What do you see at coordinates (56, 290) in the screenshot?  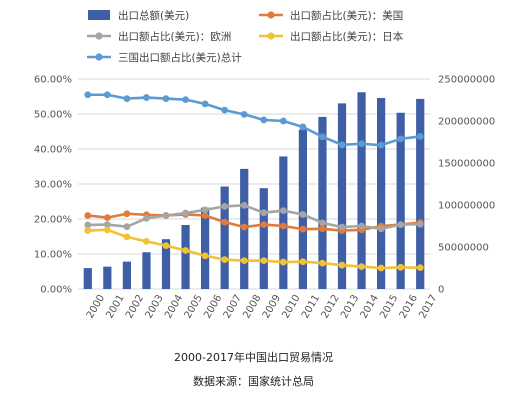 I see `y-left-tick-label: 0.00%` at bounding box center [56, 290].